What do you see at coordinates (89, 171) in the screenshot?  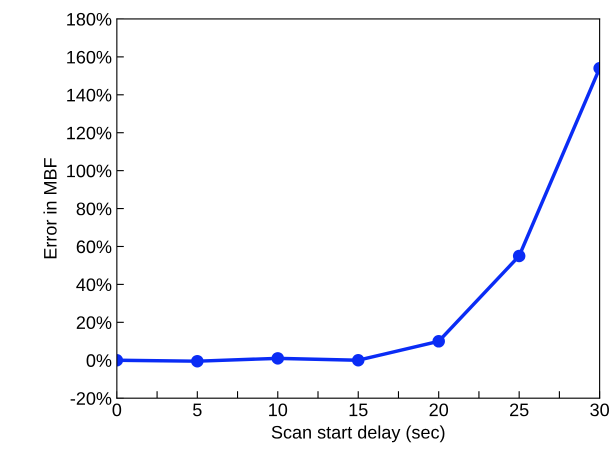 I see `y-tick-label: 100%` at bounding box center [89, 171].